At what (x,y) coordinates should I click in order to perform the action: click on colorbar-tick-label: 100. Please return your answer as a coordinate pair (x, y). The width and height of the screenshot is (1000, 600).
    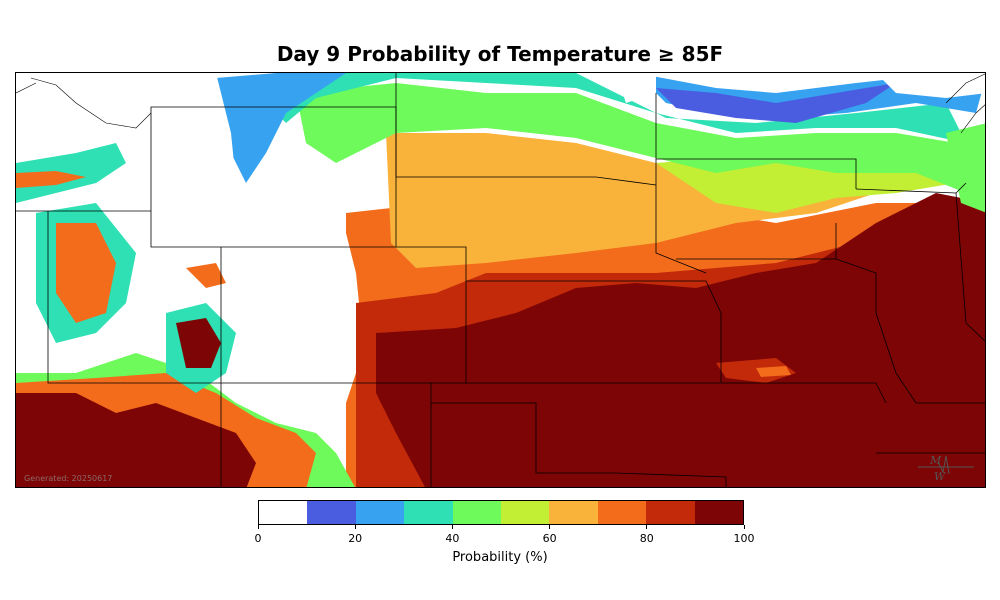
    Looking at the image, I should click on (744, 538).